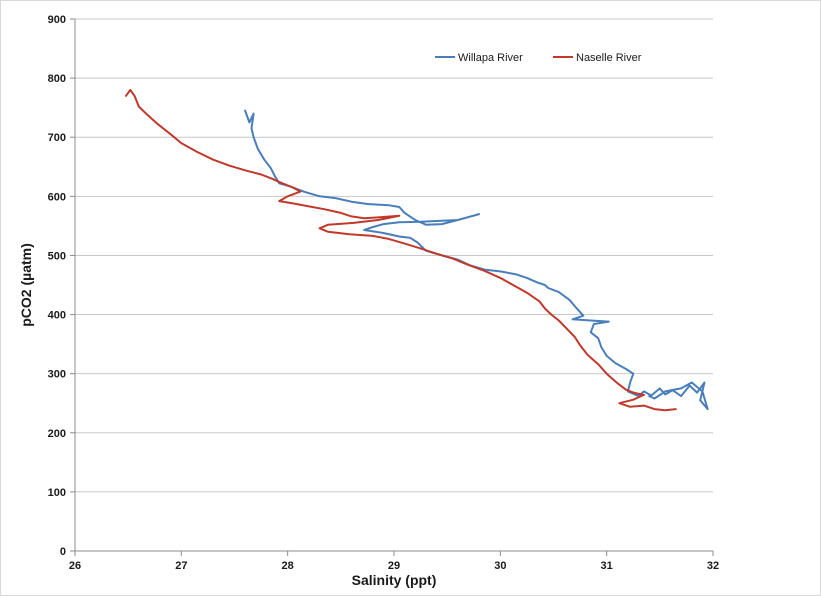  What do you see at coordinates (500, 566) in the screenshot?
I see `x-tick-label: 30` at bounding box center [500, 566].